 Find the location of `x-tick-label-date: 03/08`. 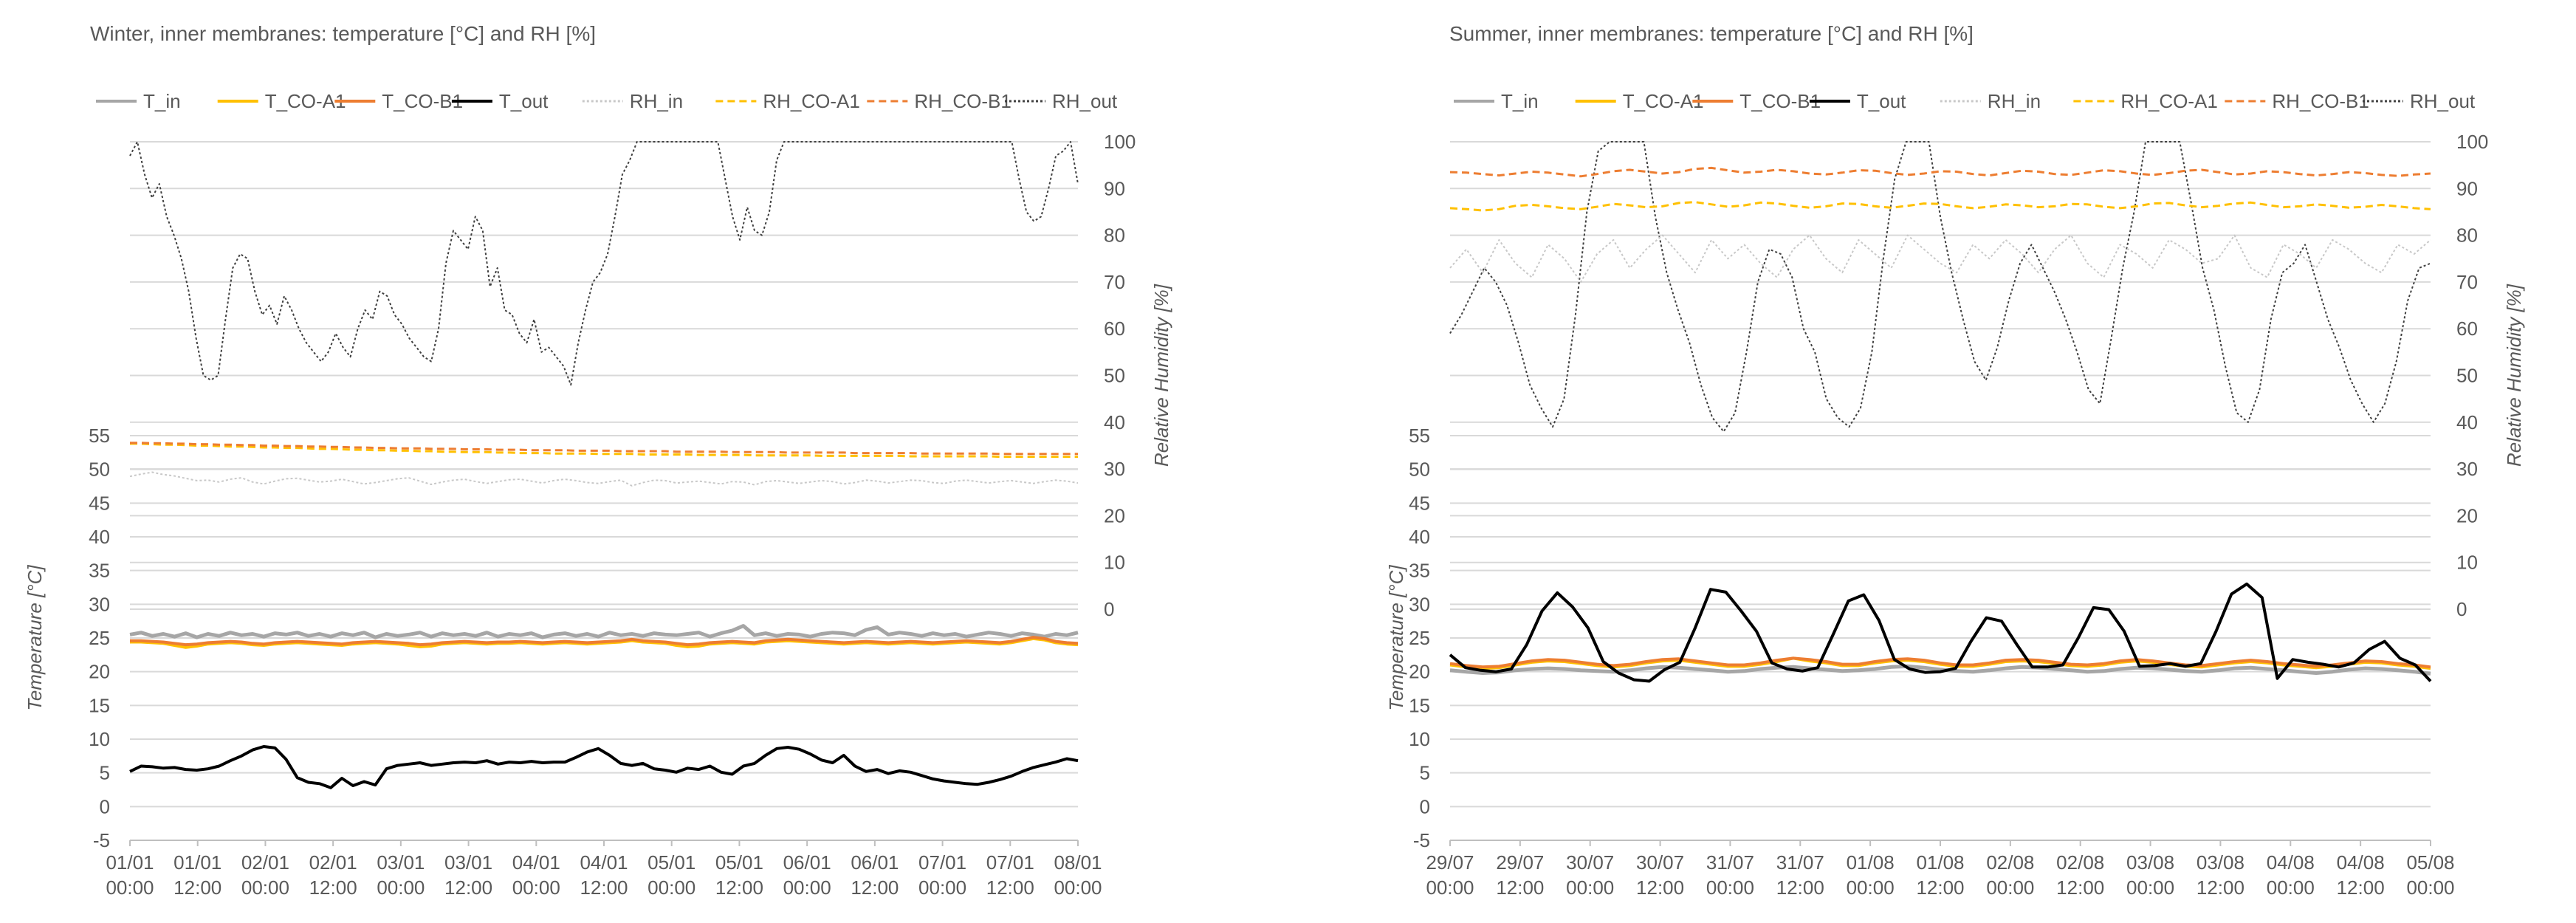

x-tick-label-date: 03/08 is located at coordinates (2150, 862).